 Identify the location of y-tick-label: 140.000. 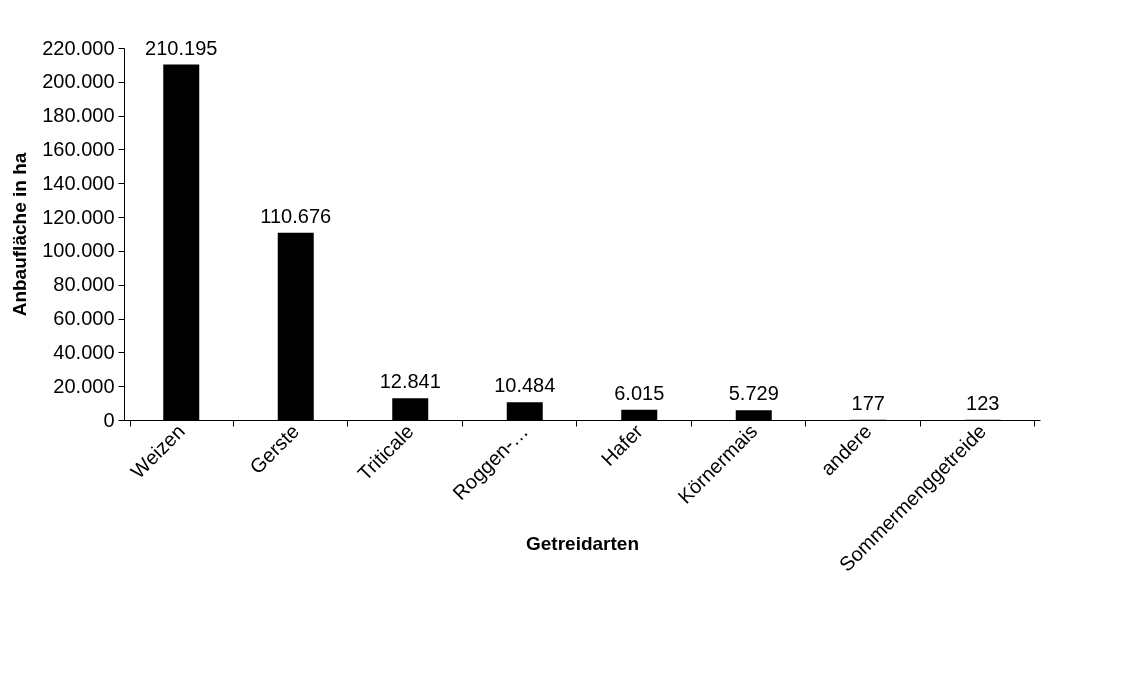
(78, 182).